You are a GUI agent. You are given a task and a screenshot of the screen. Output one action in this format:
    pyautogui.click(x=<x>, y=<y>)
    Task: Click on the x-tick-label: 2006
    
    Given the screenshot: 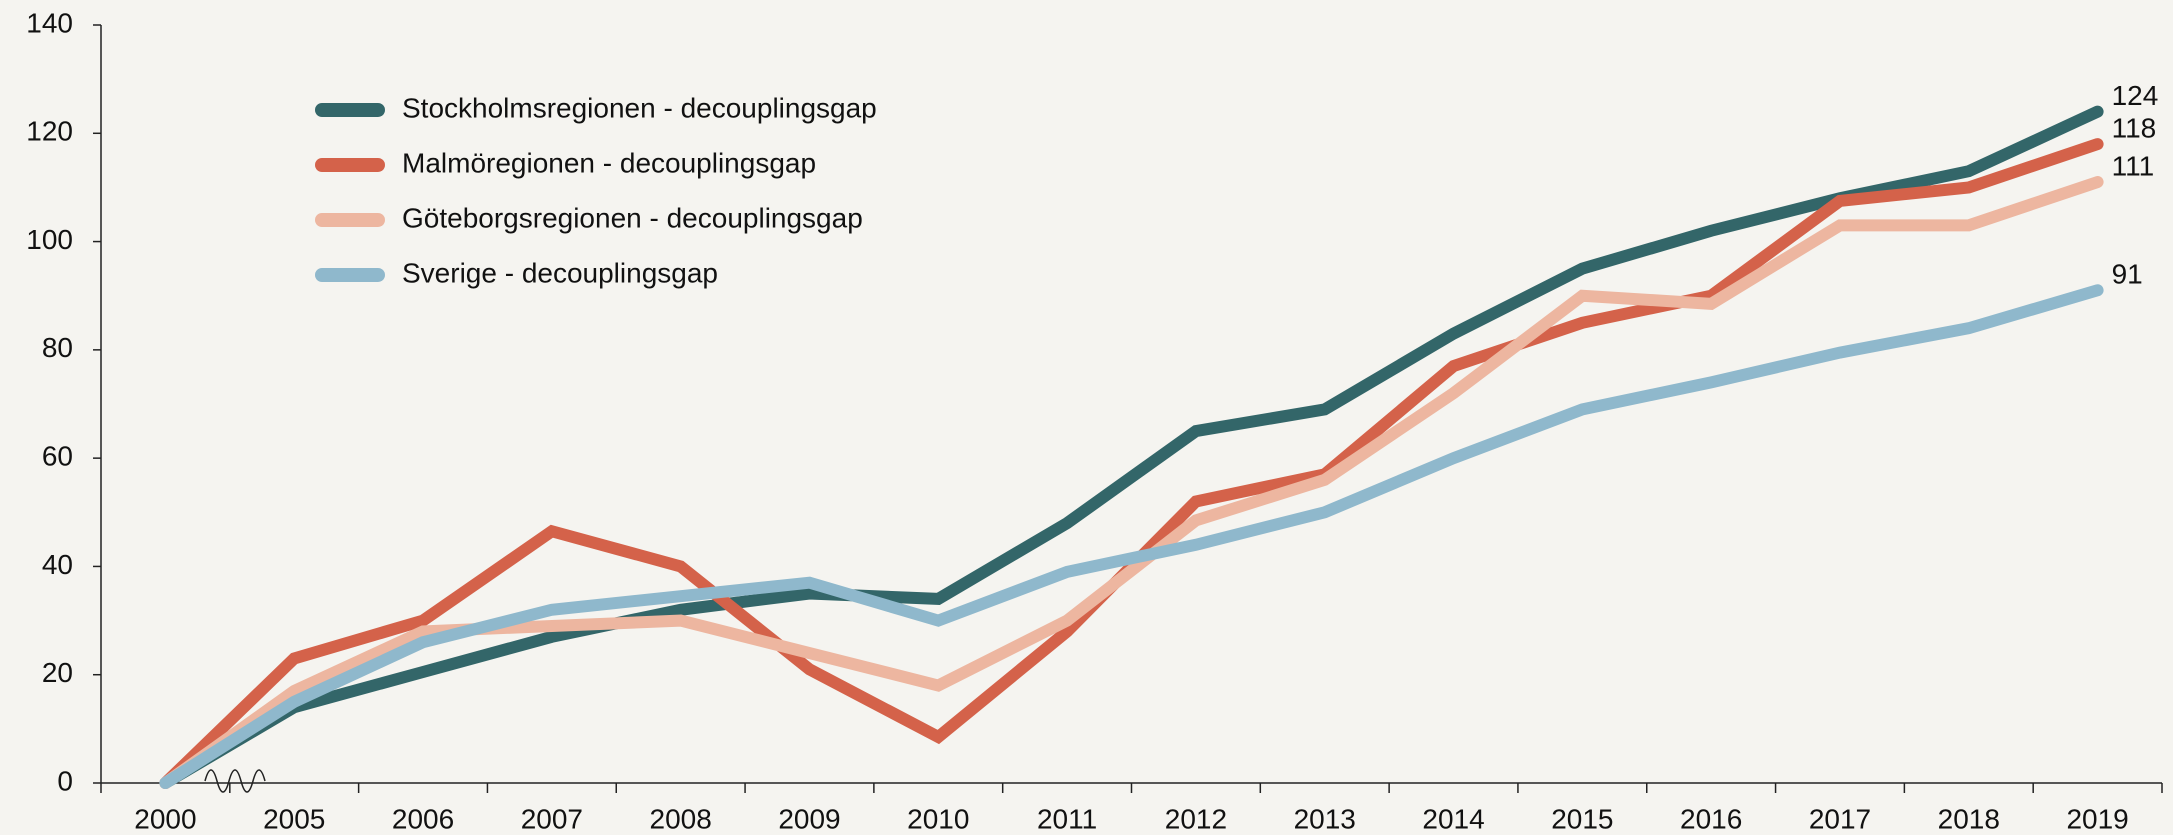 What is the action you would take?
    pyautogui.click(x=423, y=818)
    